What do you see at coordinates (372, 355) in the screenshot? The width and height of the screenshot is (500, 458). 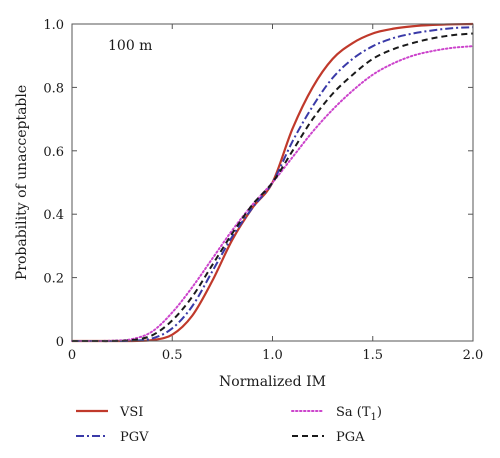 I see `x-tick-label: 1.5` at bounding box center [372, 355].